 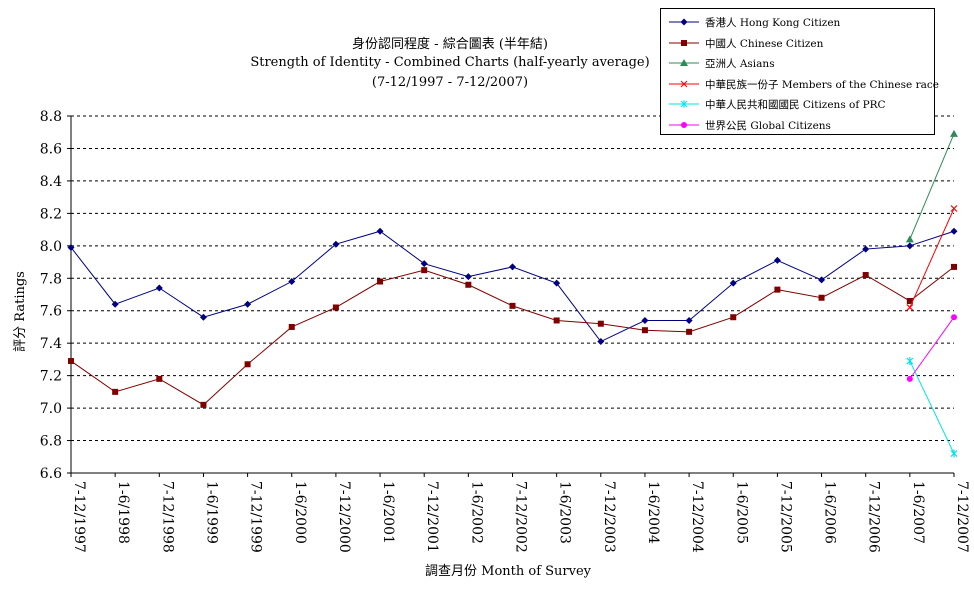 I want to click on x-tick-label: 1-6/2004, so click(x=653, y=512).